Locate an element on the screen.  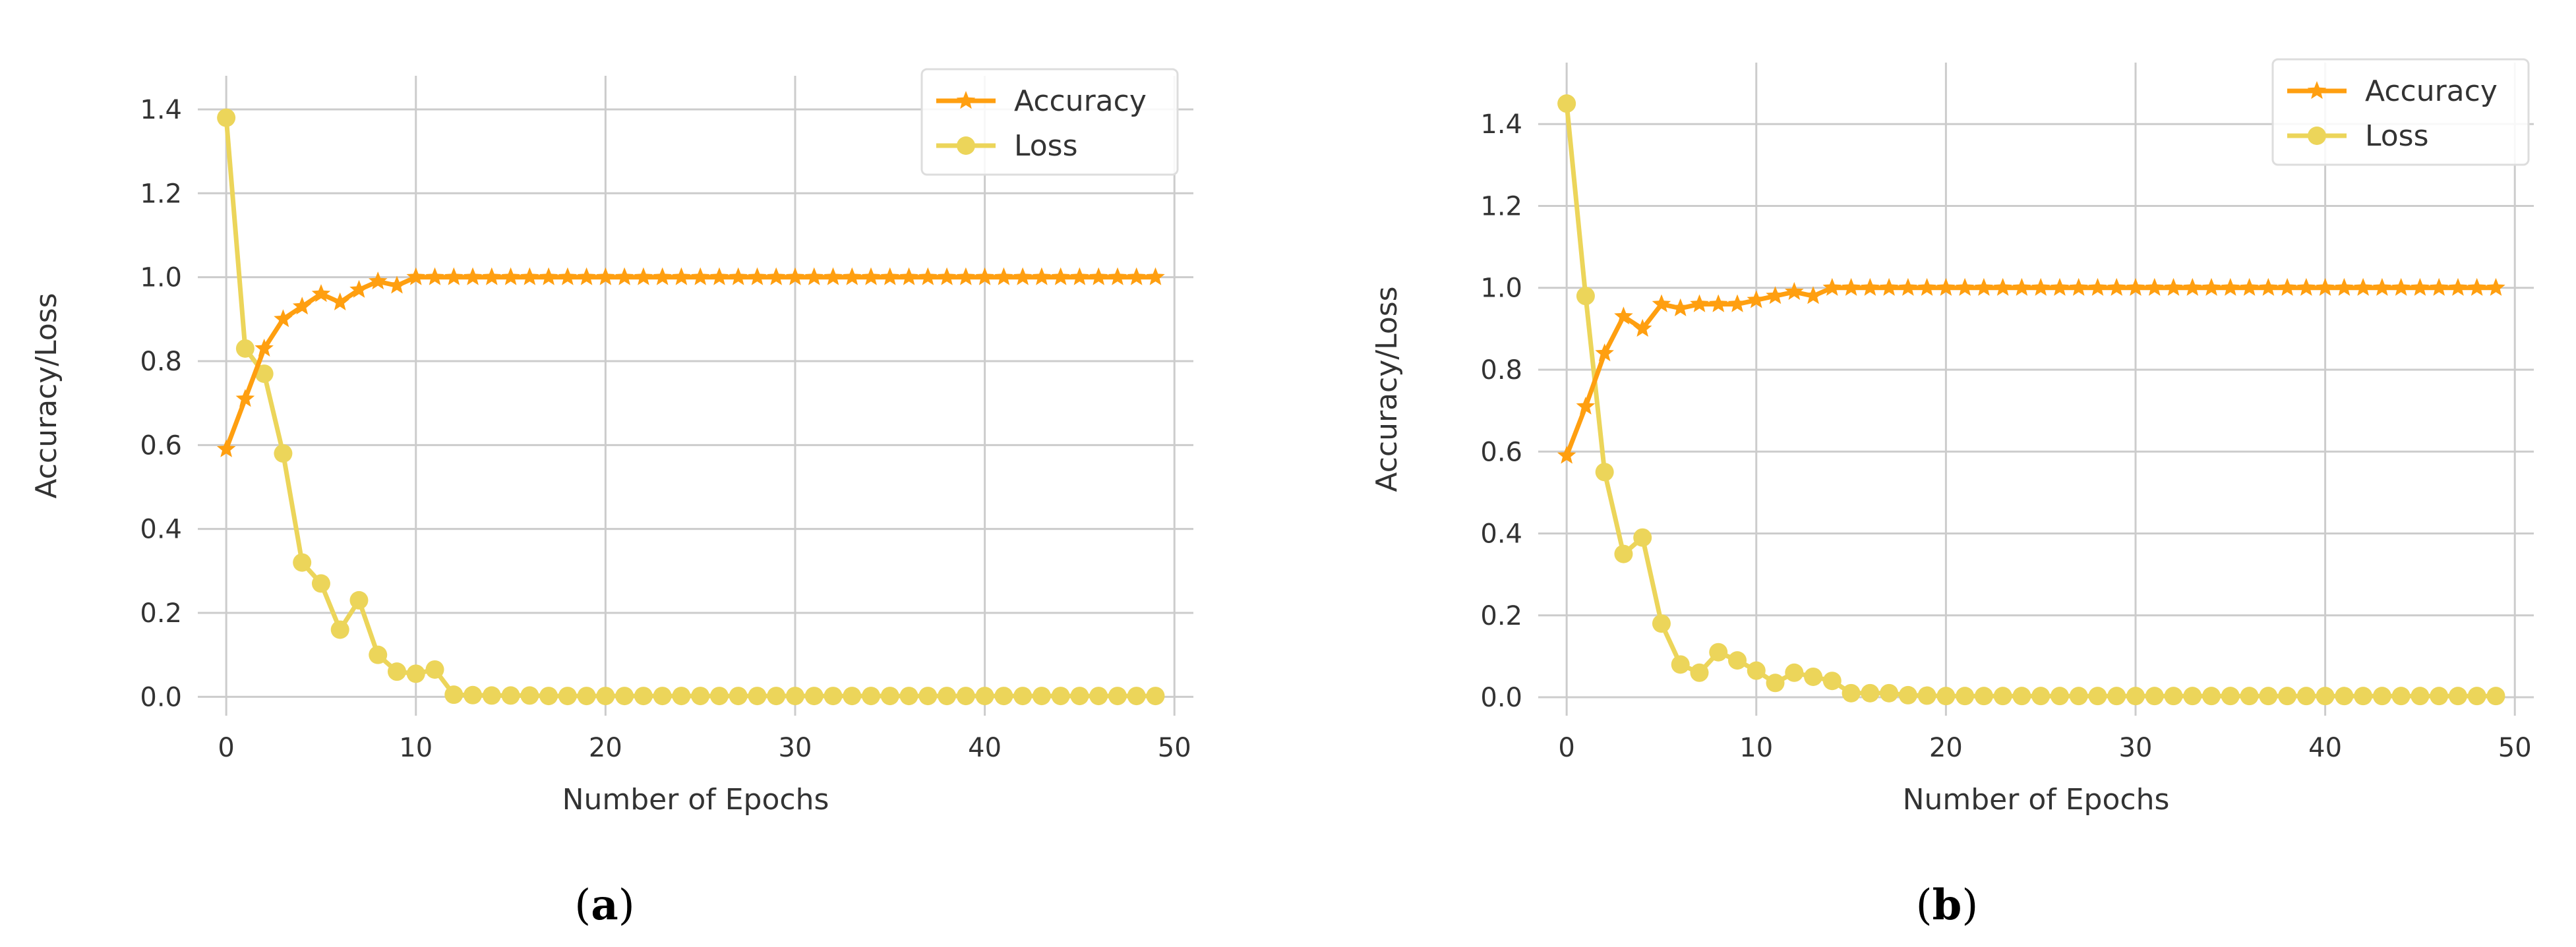
y-tick-label: 0.0 is located at coordinates (1501, 698).